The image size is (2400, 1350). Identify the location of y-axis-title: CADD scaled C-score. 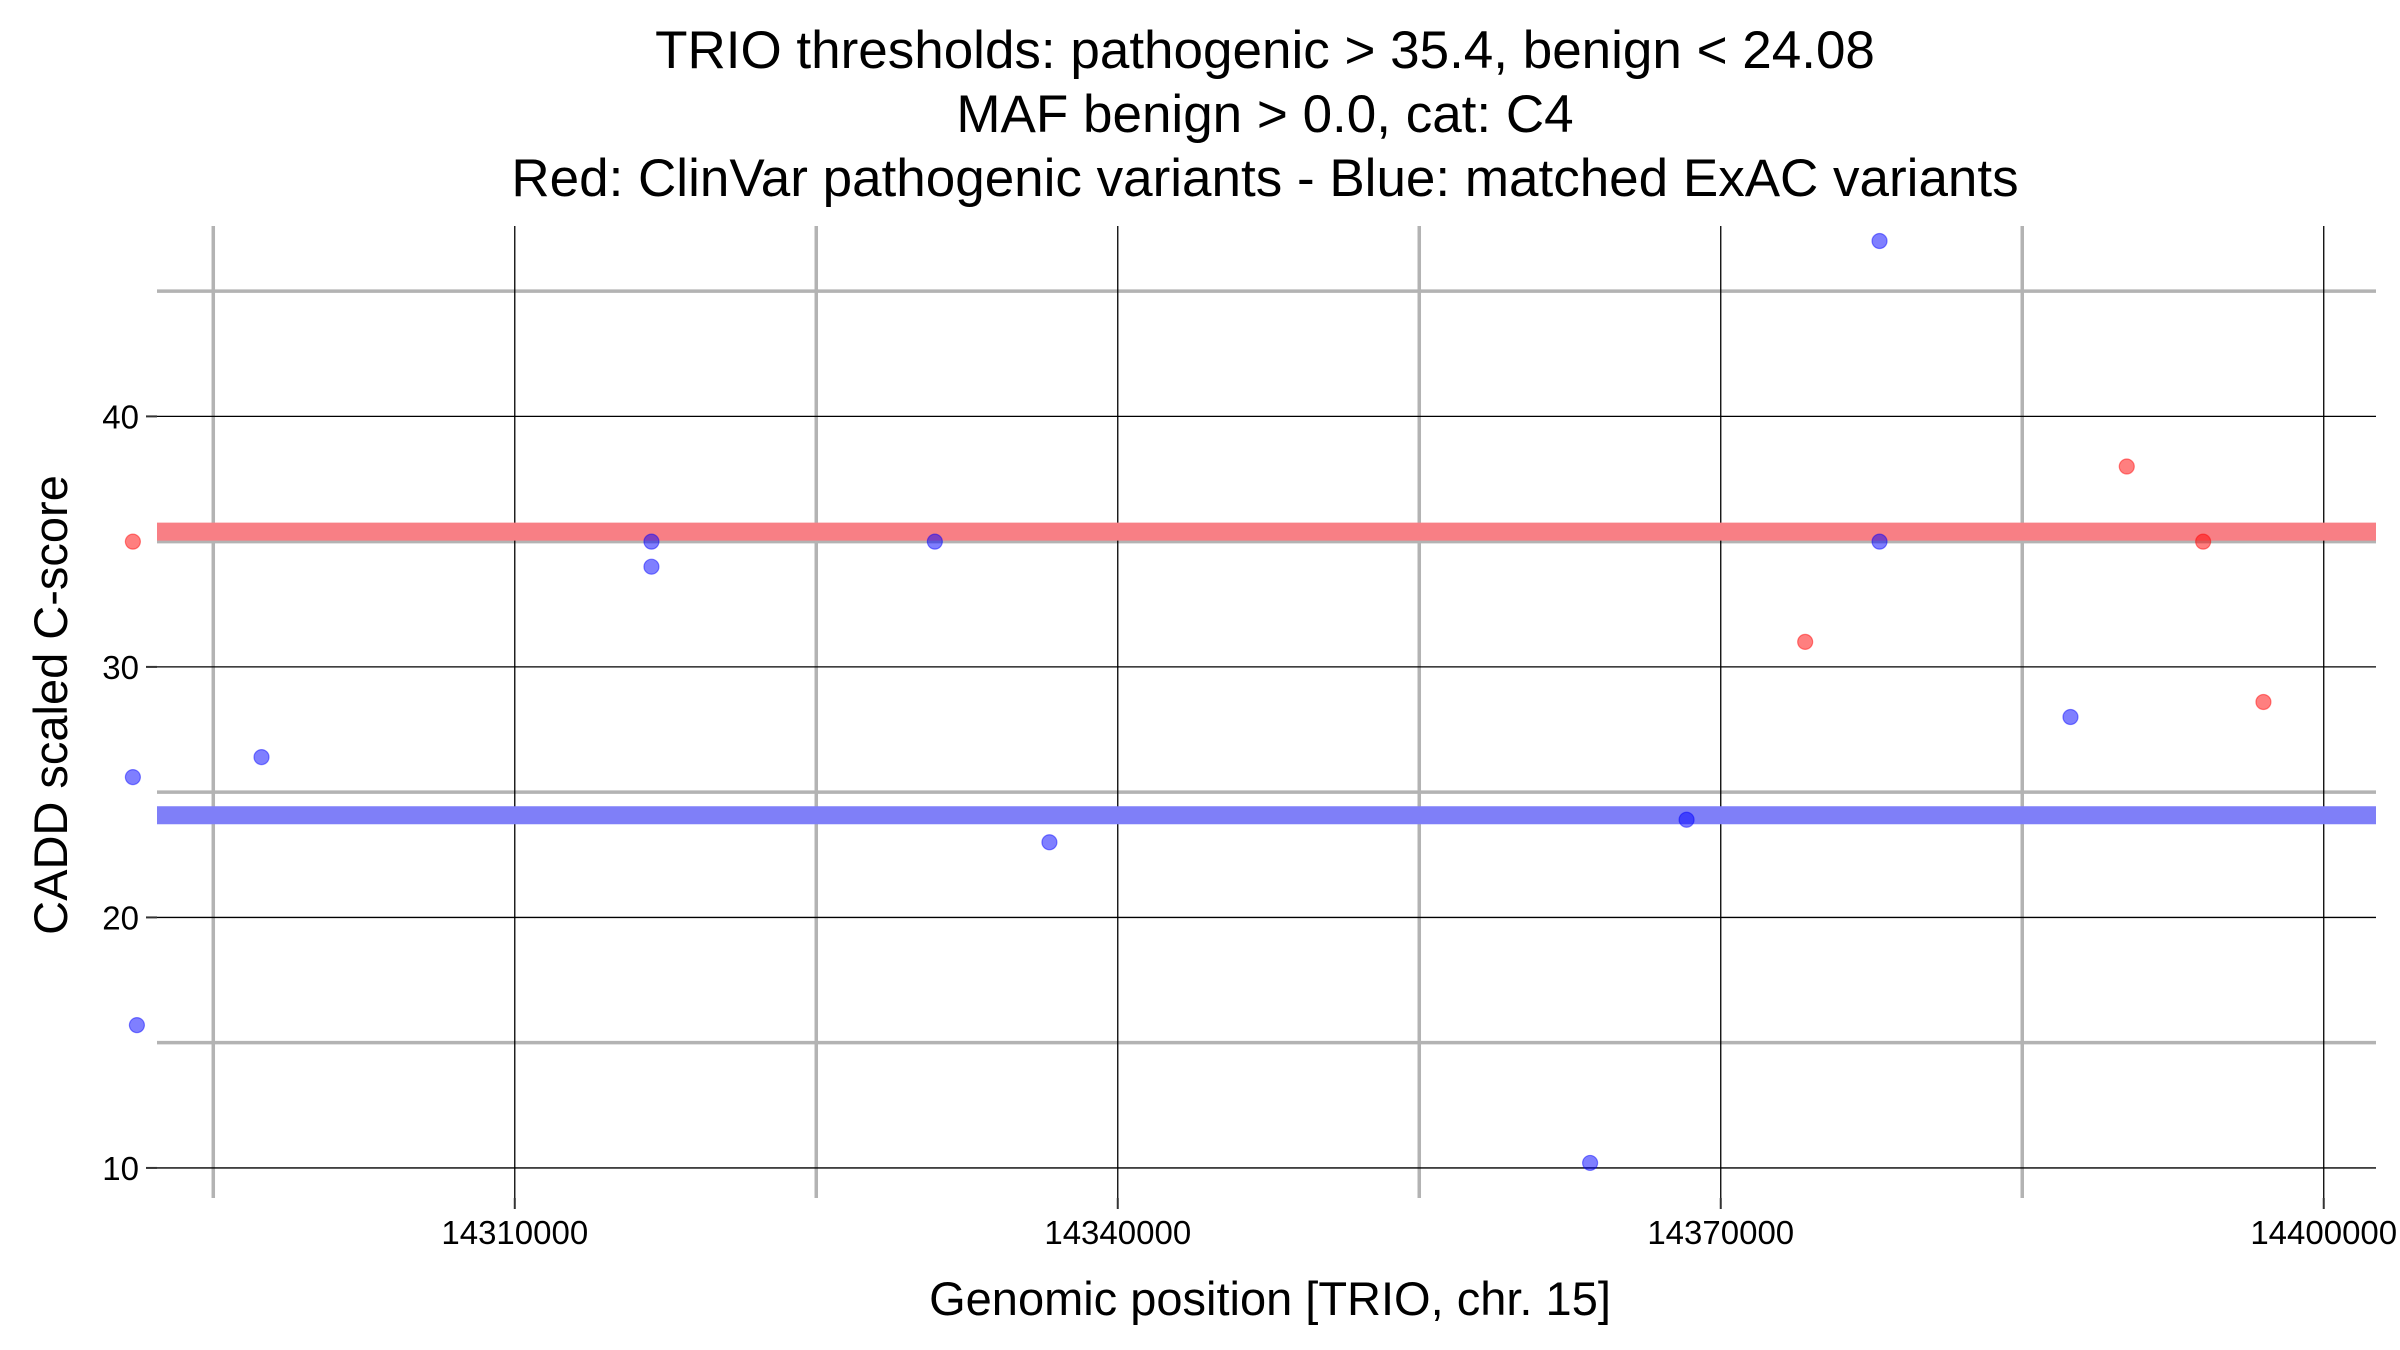
(50, 705).